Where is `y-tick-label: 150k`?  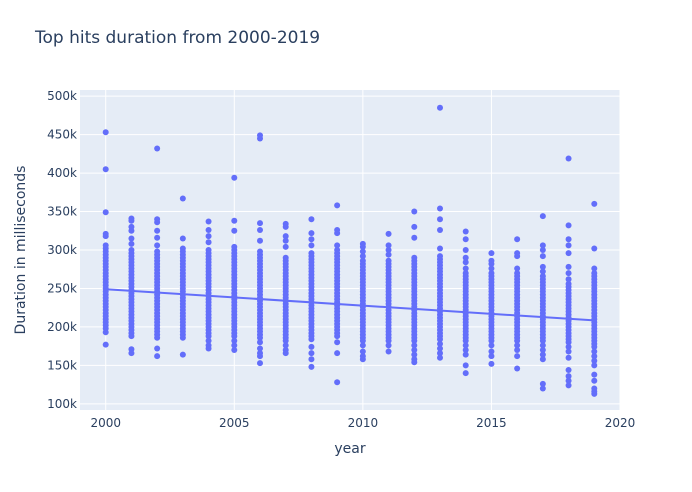 y-tick-label: 150k is located at coordinates (62, 365).